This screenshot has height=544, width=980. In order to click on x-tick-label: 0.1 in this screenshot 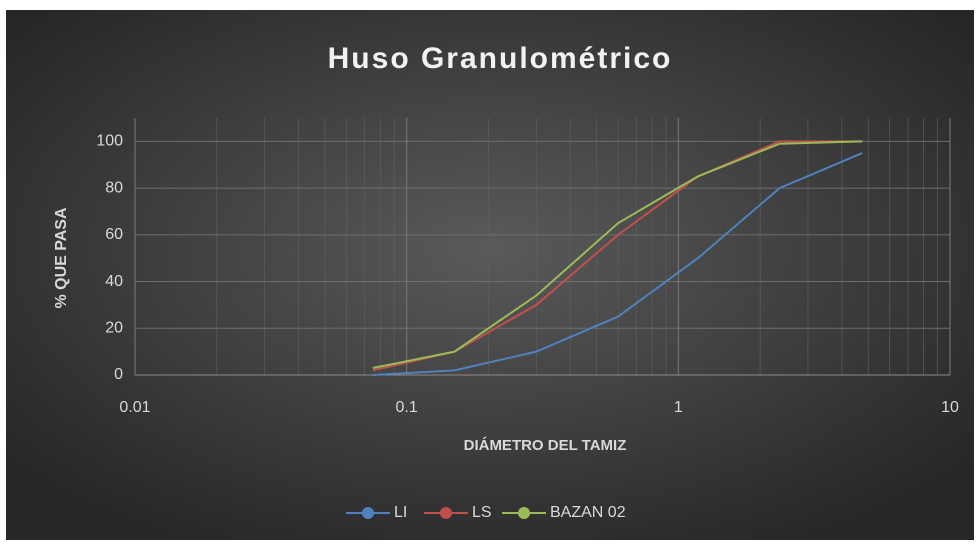, I will do `click(407, 407)`.